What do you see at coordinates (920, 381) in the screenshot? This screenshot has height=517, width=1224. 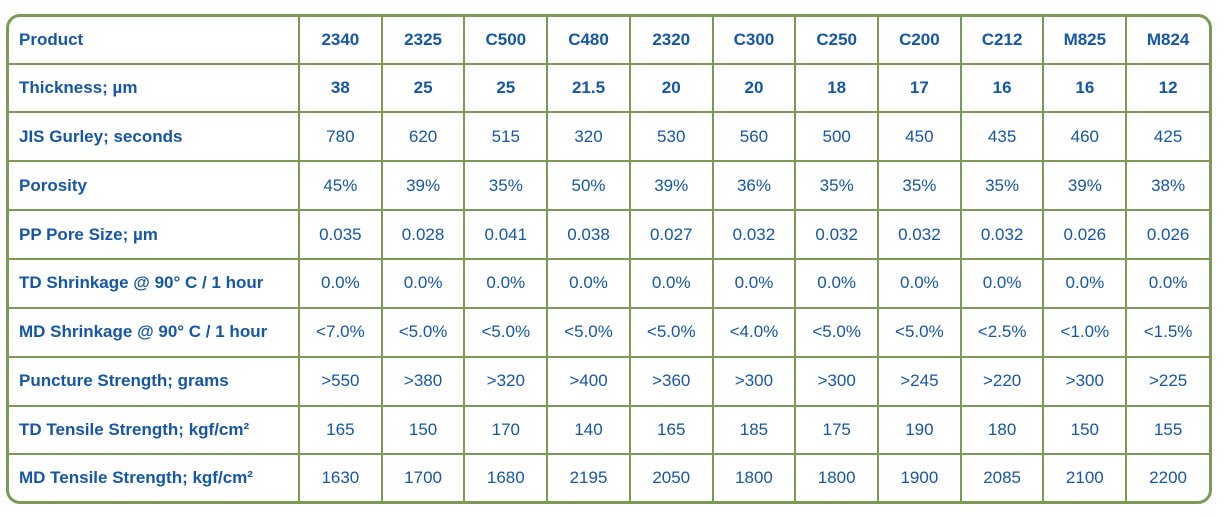 I see `data-cell: >245` at bounding box center [920, 381].